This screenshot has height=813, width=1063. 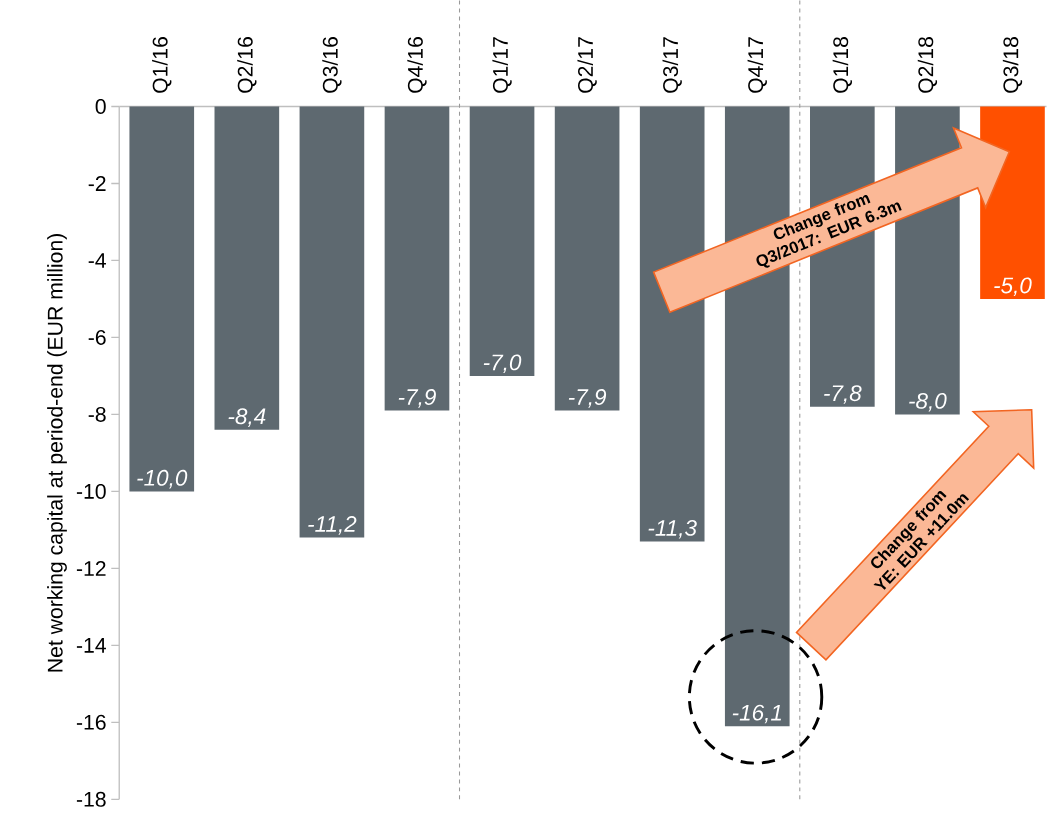 I want to click on x-tick-label: Q3/18, so click(x=1012, y=65).